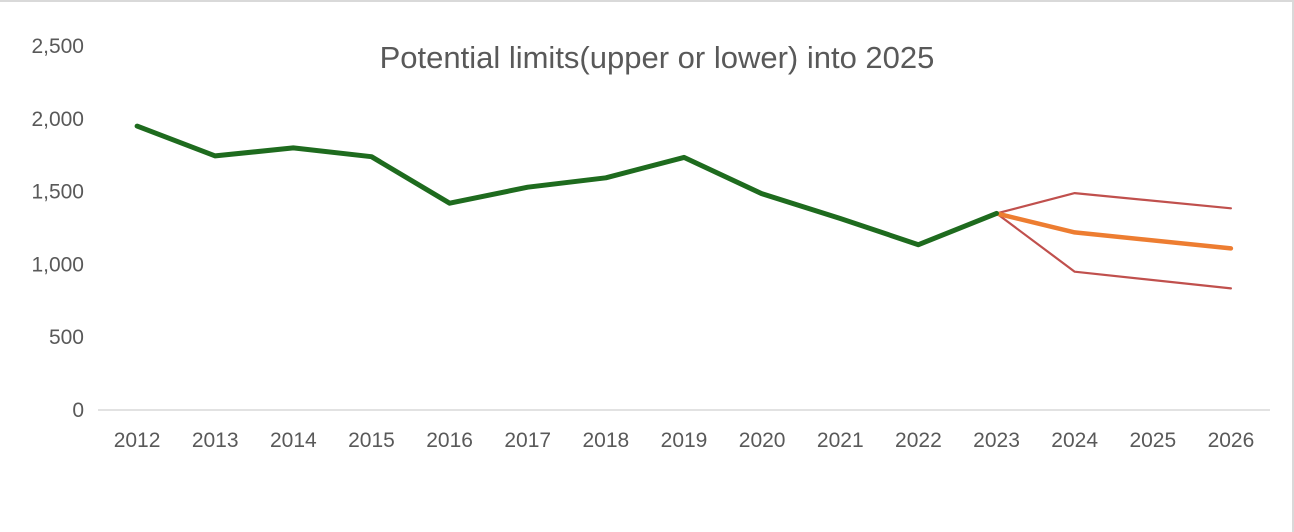  What do you see at coordinates (66, 337) in the screenshot?
I see `y-tick-label: 500` at bounding box center [66, 337].